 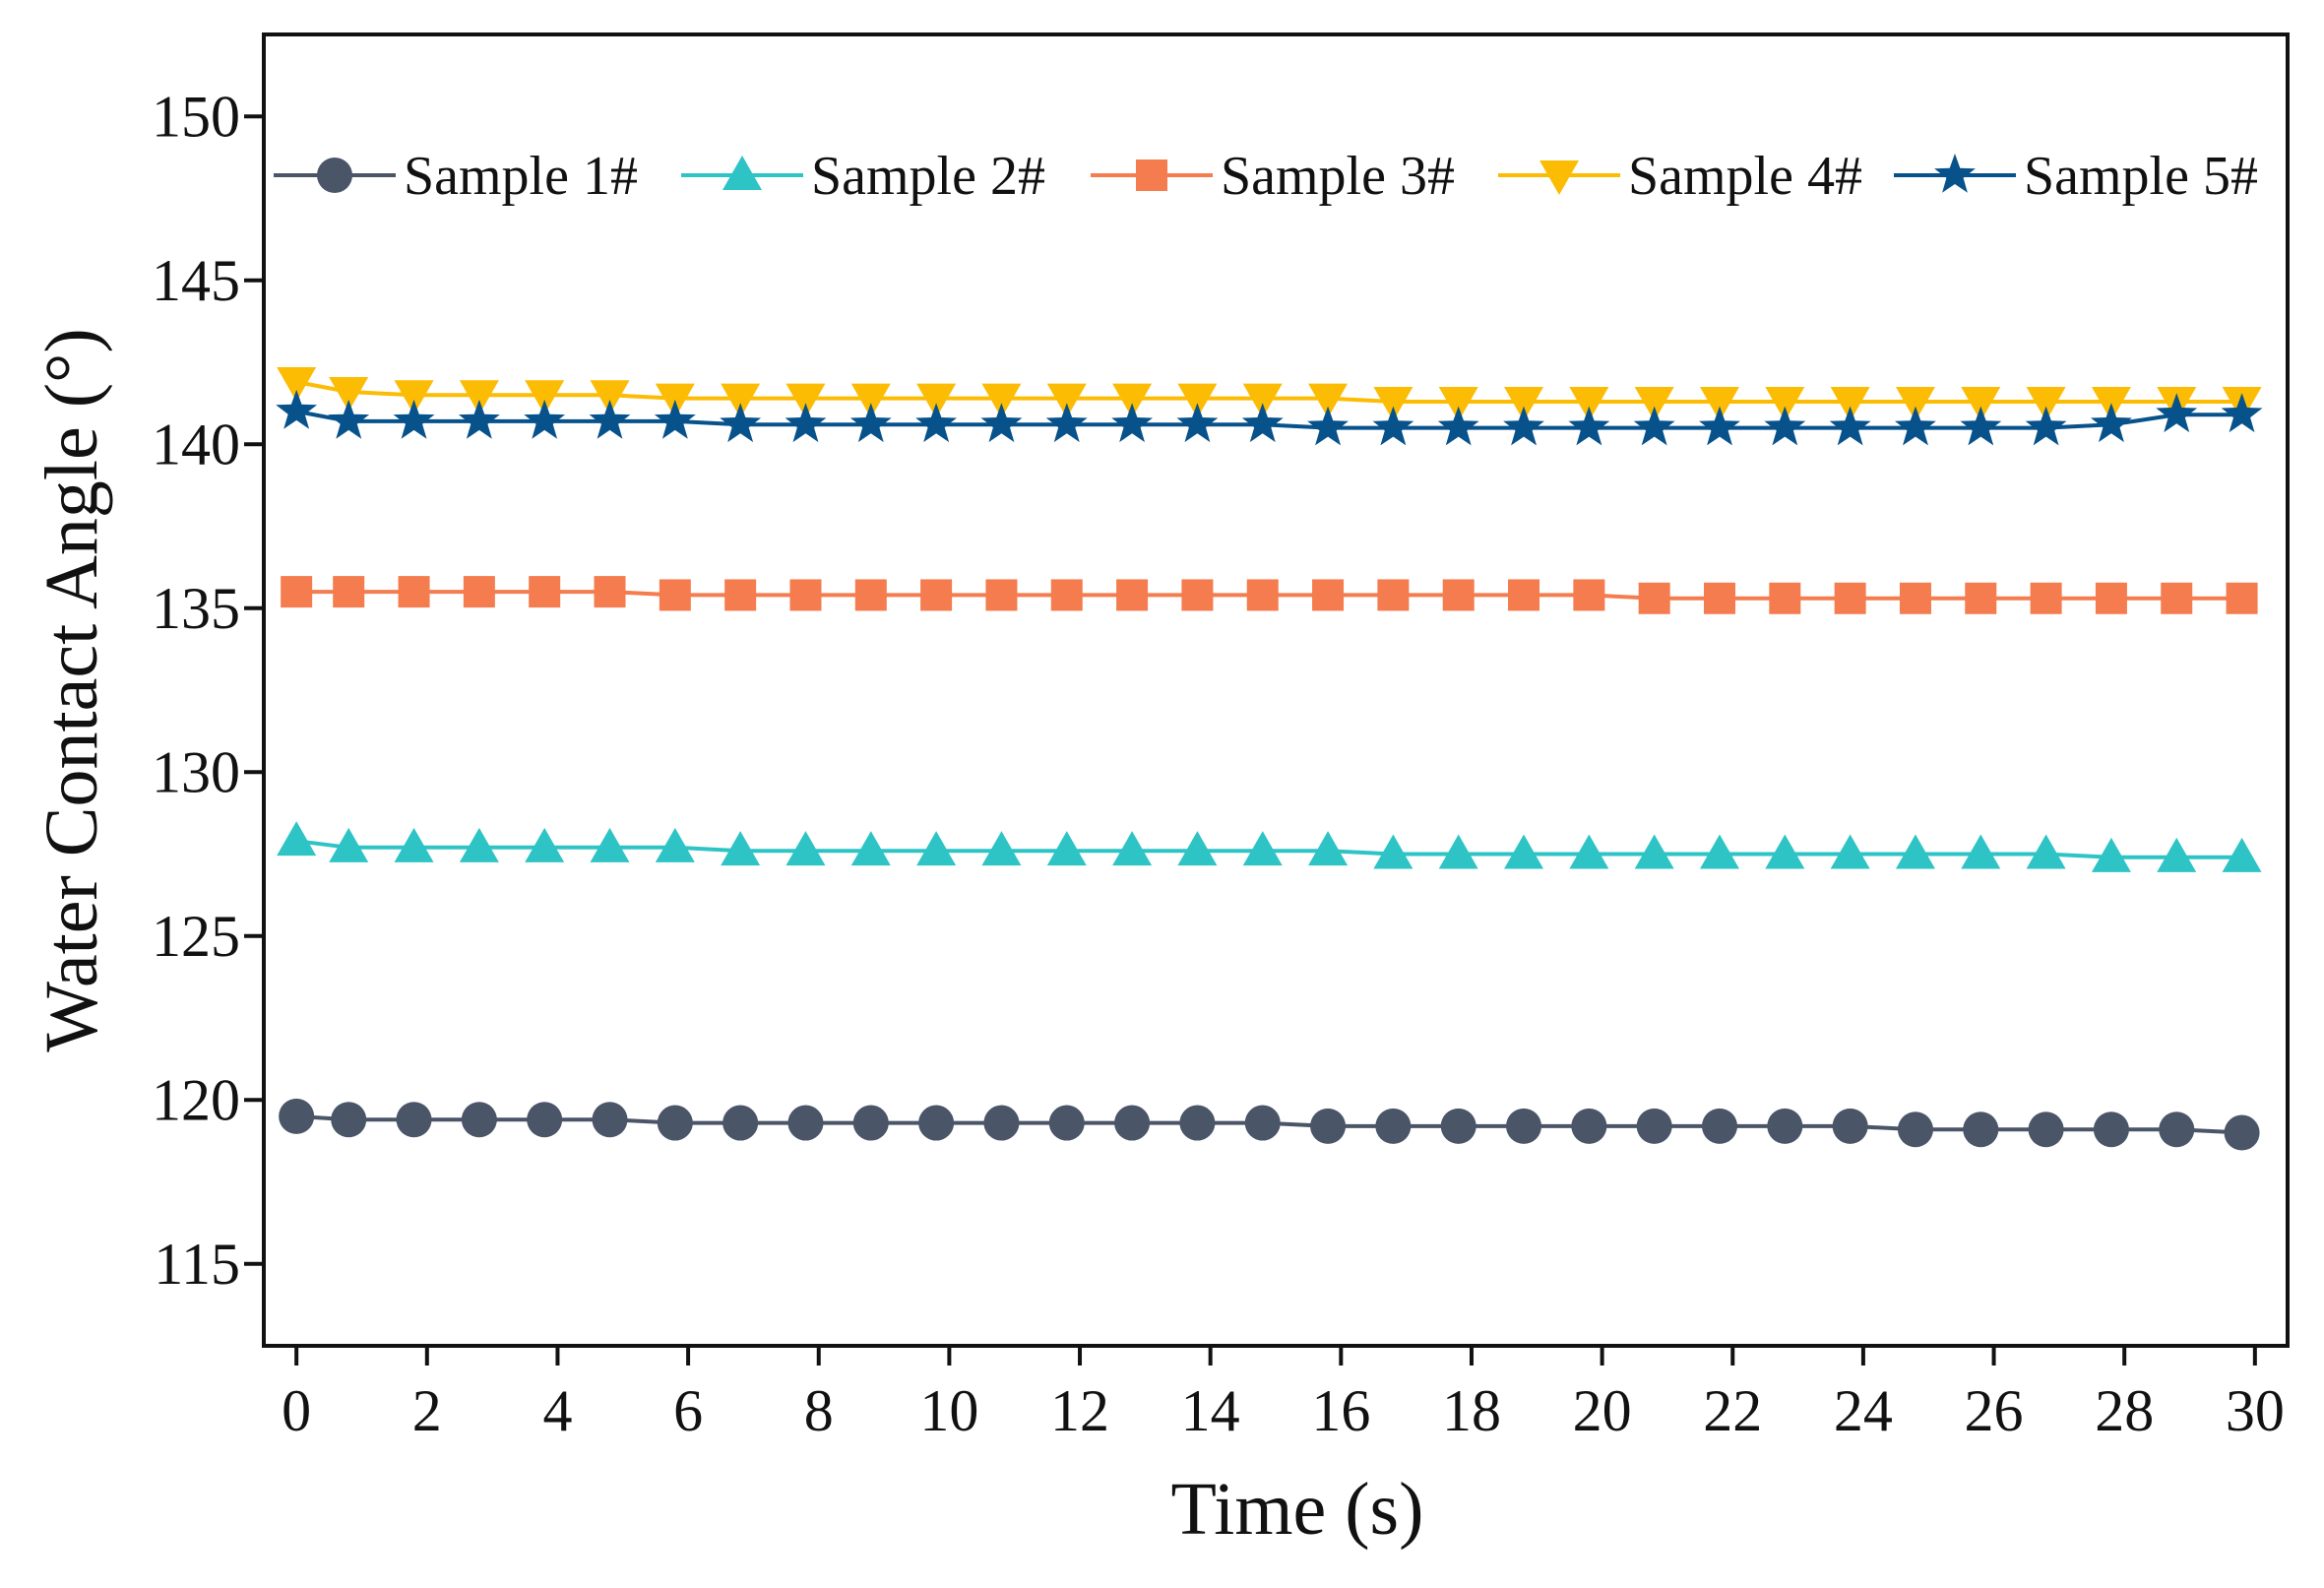 I want to click on y-tick-label: 130, so click(x=196, y=771).